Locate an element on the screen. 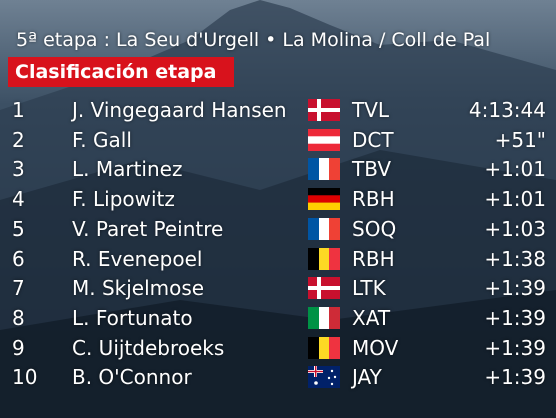 Image resolution: width=556 pixels, height=418 pixels. time-gap: +51" is located at coordinates (520, 139).